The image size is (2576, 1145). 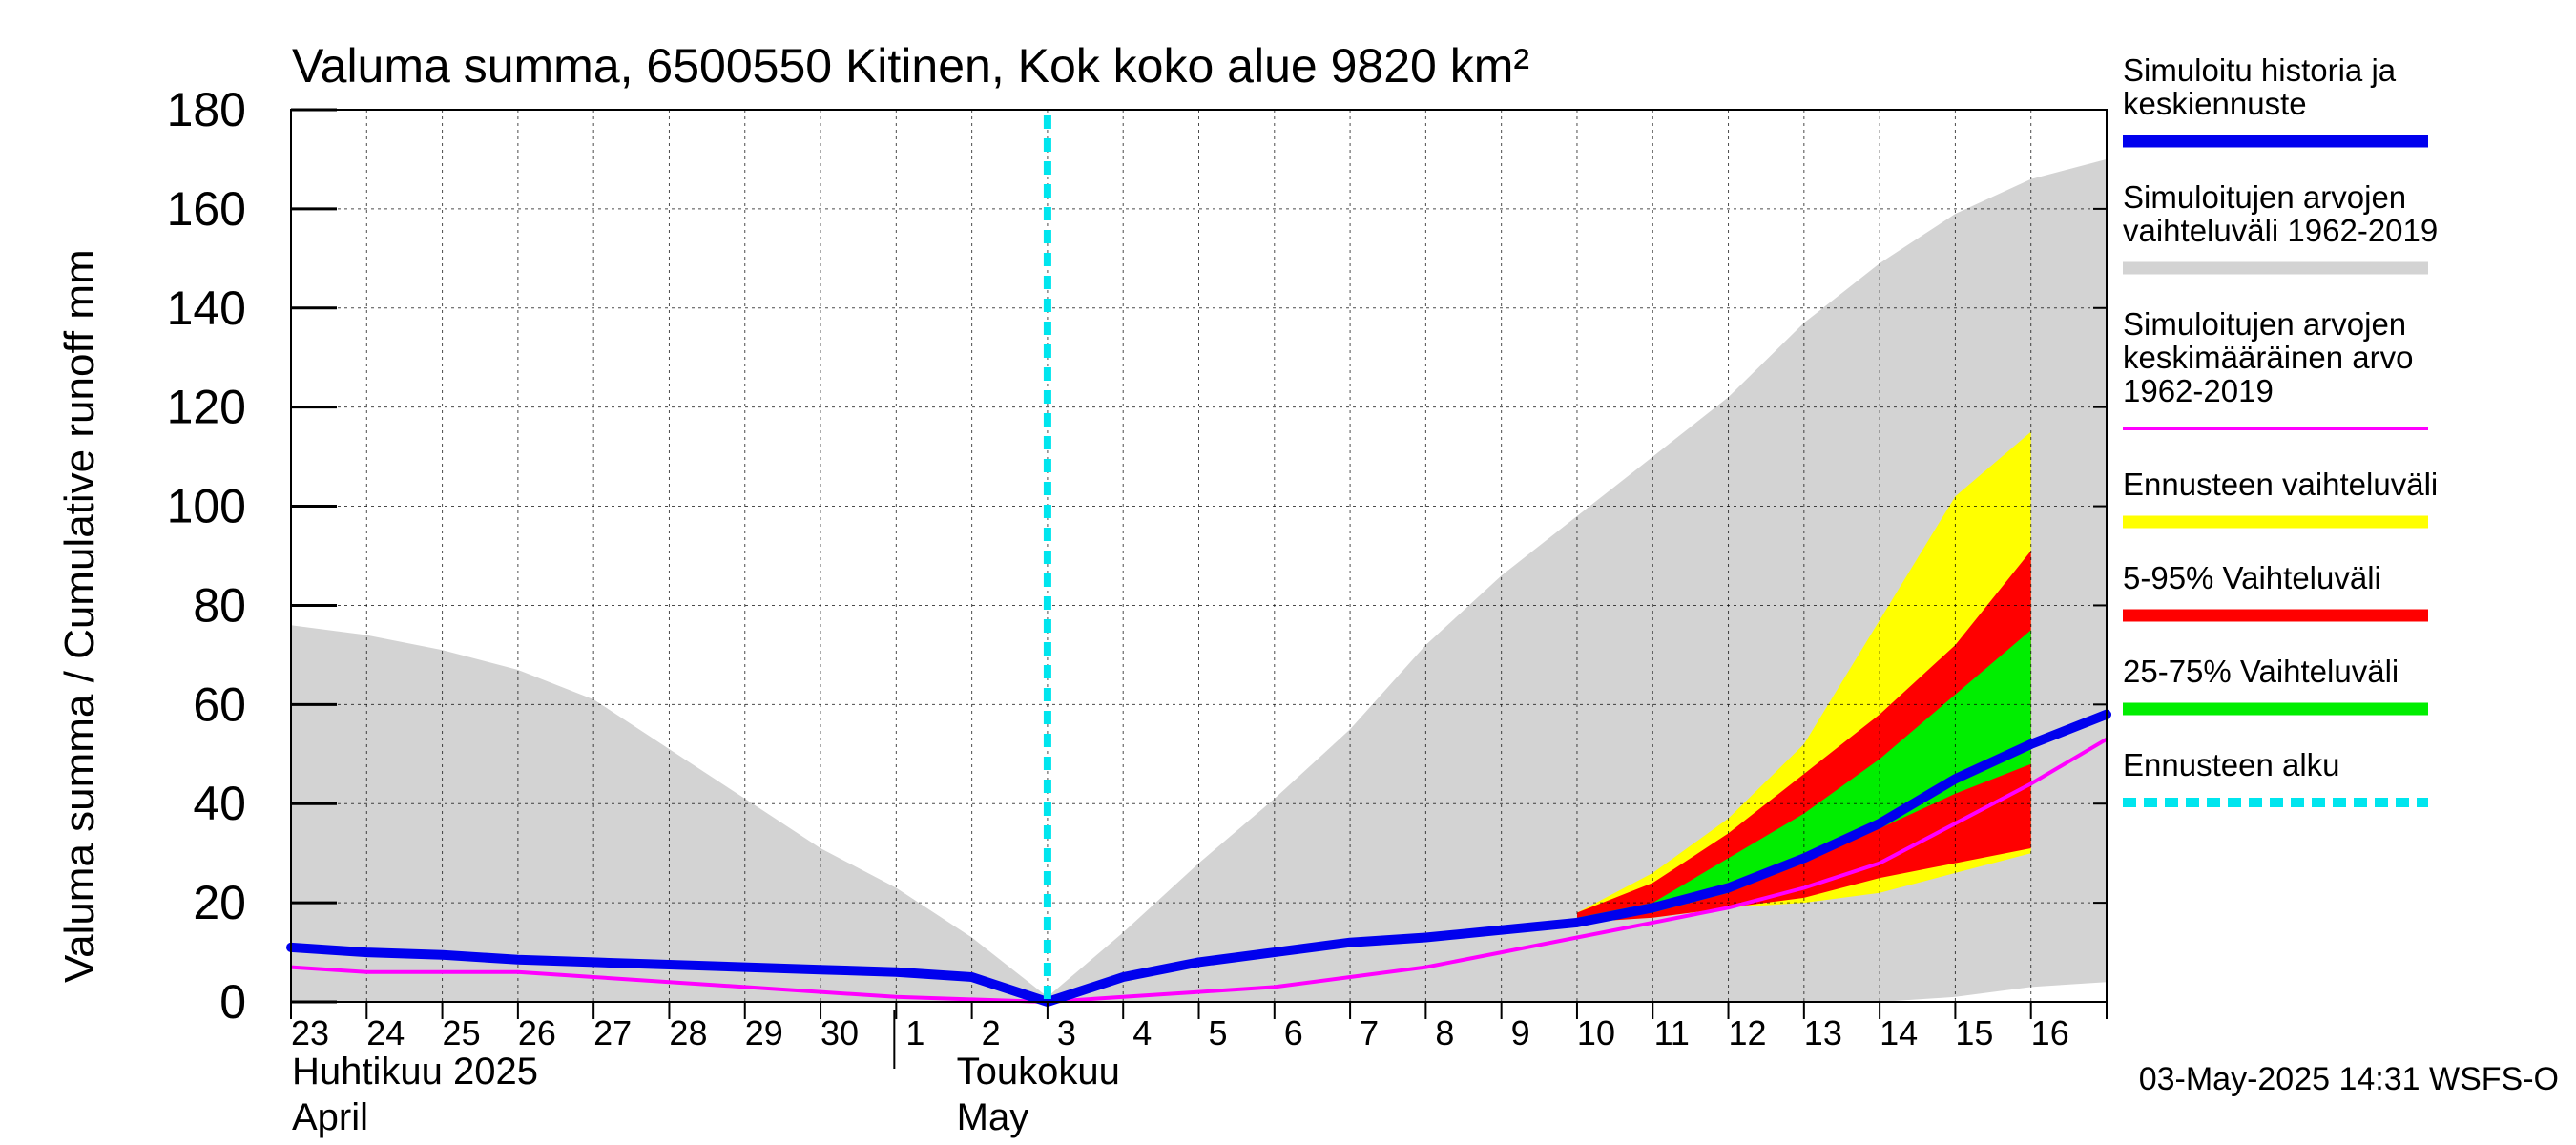 I want to click on y-tick-label: 20, so click(x=219, y=903).